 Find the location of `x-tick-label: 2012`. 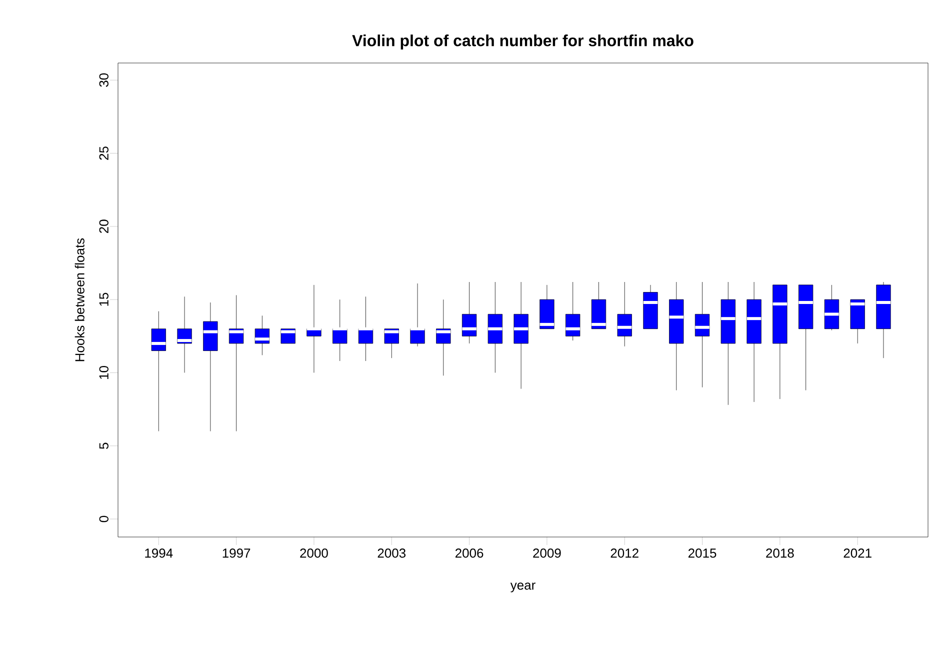

x-tick-label: 2012 is located at coordinates (624, 553).